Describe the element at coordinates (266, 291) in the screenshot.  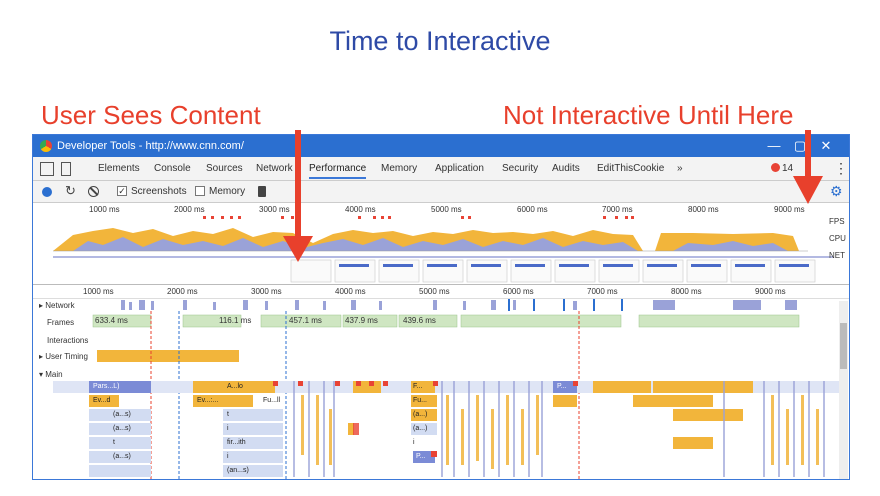
I see `timeline-tick: 3000 ms` at that location.